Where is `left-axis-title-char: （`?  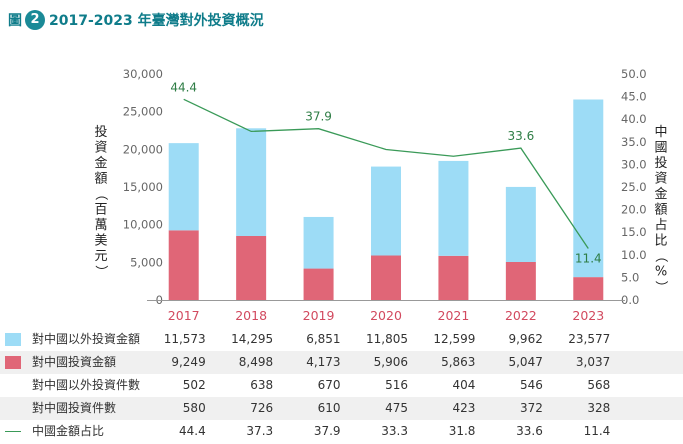
left-axis-title-char: （ is located at coordinates (100, 193).